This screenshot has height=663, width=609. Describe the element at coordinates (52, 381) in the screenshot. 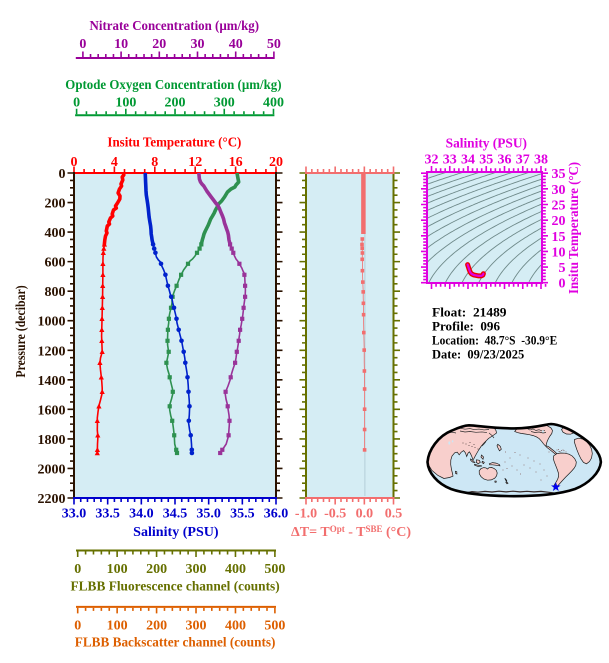

I see `svg-text: 1400` at that location.